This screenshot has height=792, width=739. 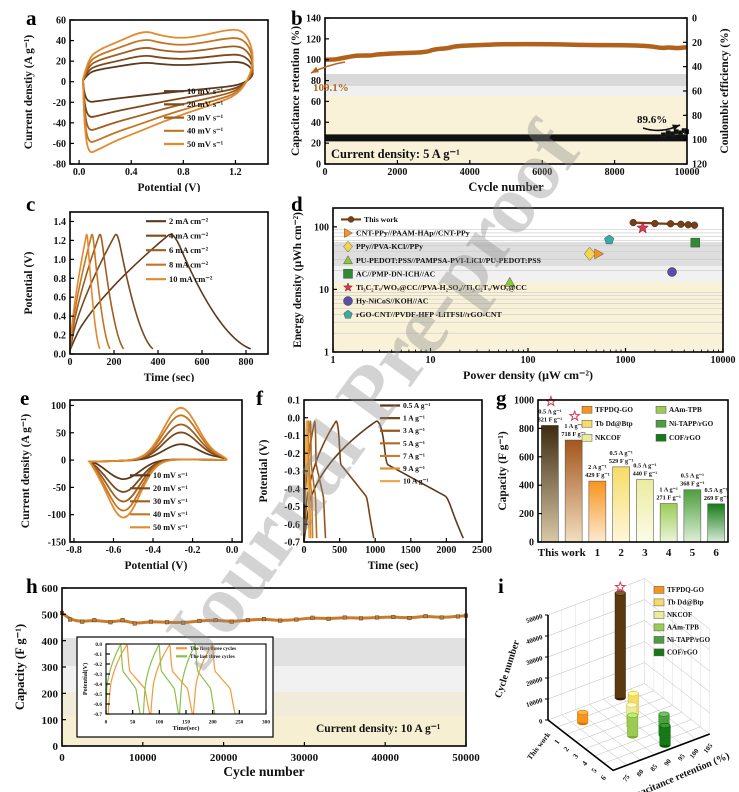 I want to click on y2-axis-label: Coulombic efficiency (%), so click(x=725, y=90).